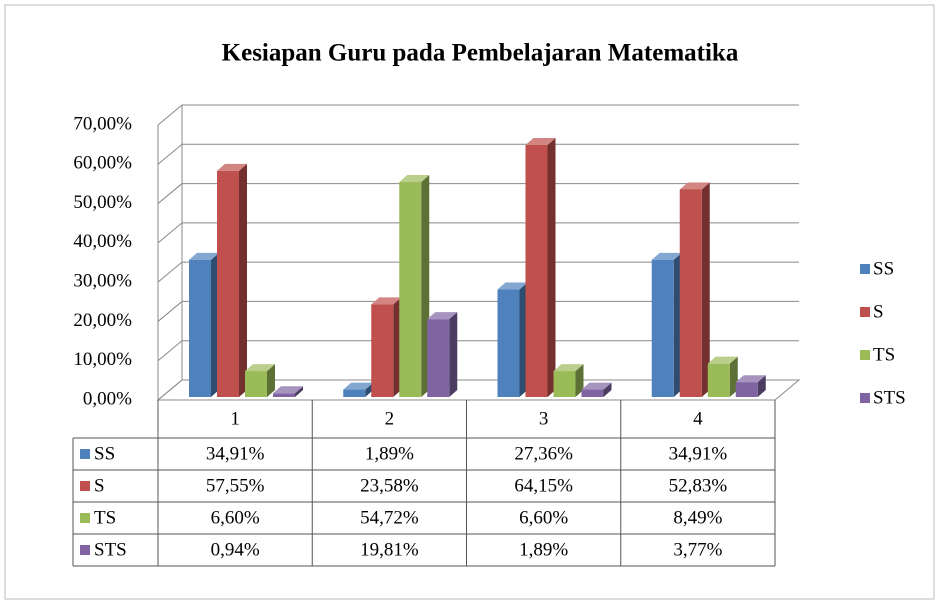 This screenshot has height=604, width=939. I want to click on y-tick-label: 0,00%, so click(107, 398).